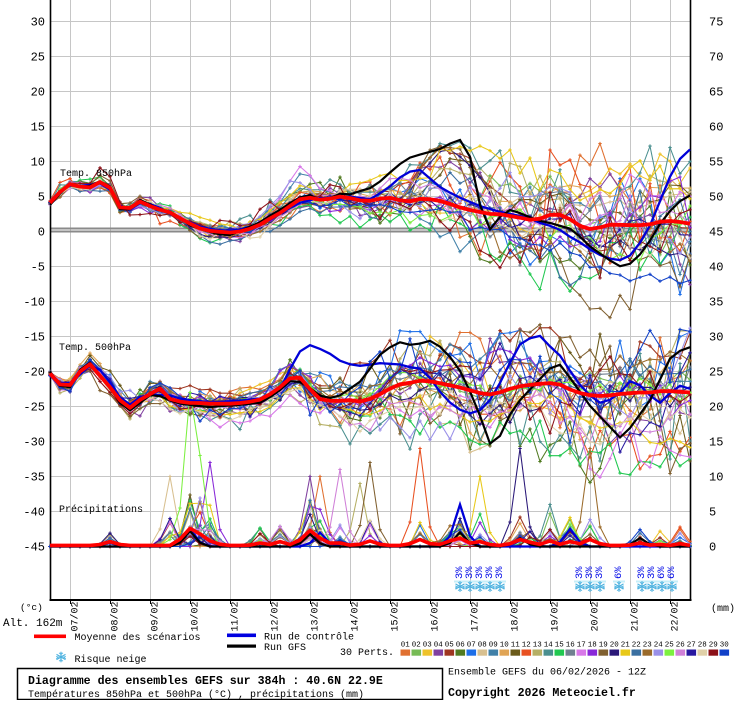 Image resolution: width=740 pixels, height=705 pixels. I want to click on svg-text: 28, so click(702, 646).